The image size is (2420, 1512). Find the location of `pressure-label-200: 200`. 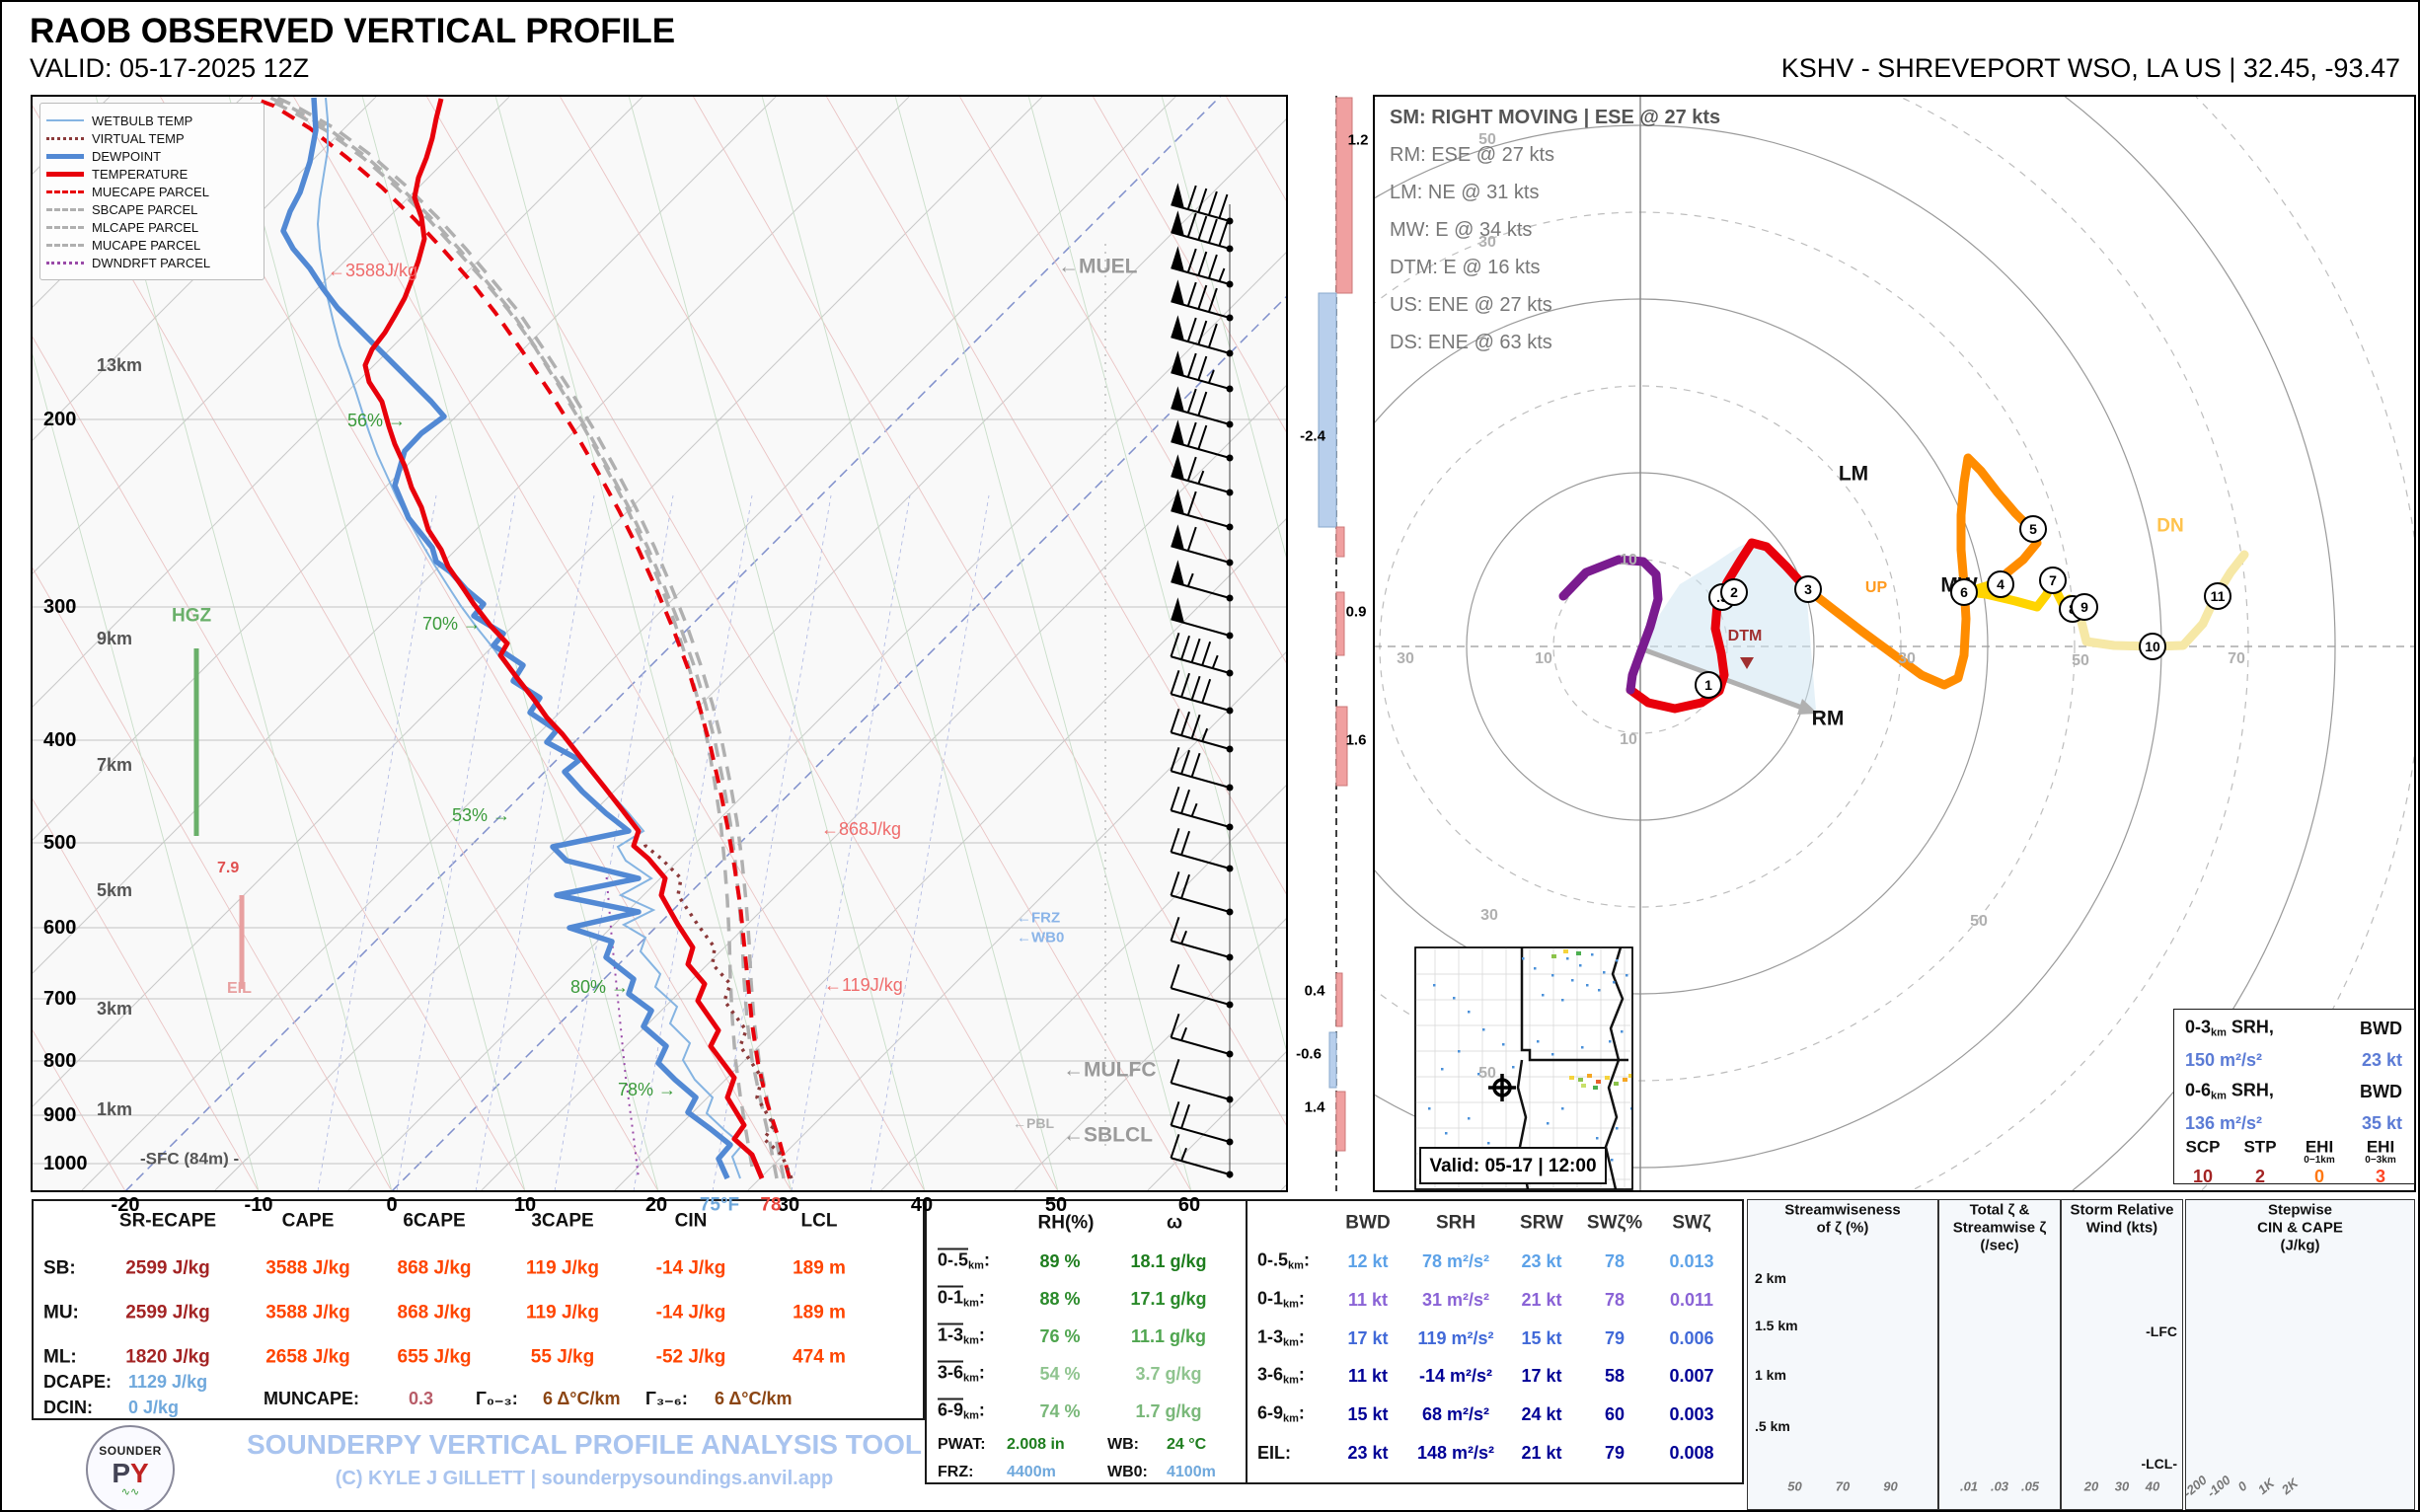

pressure-label-200: 200 is located at coordinates (60, 420).